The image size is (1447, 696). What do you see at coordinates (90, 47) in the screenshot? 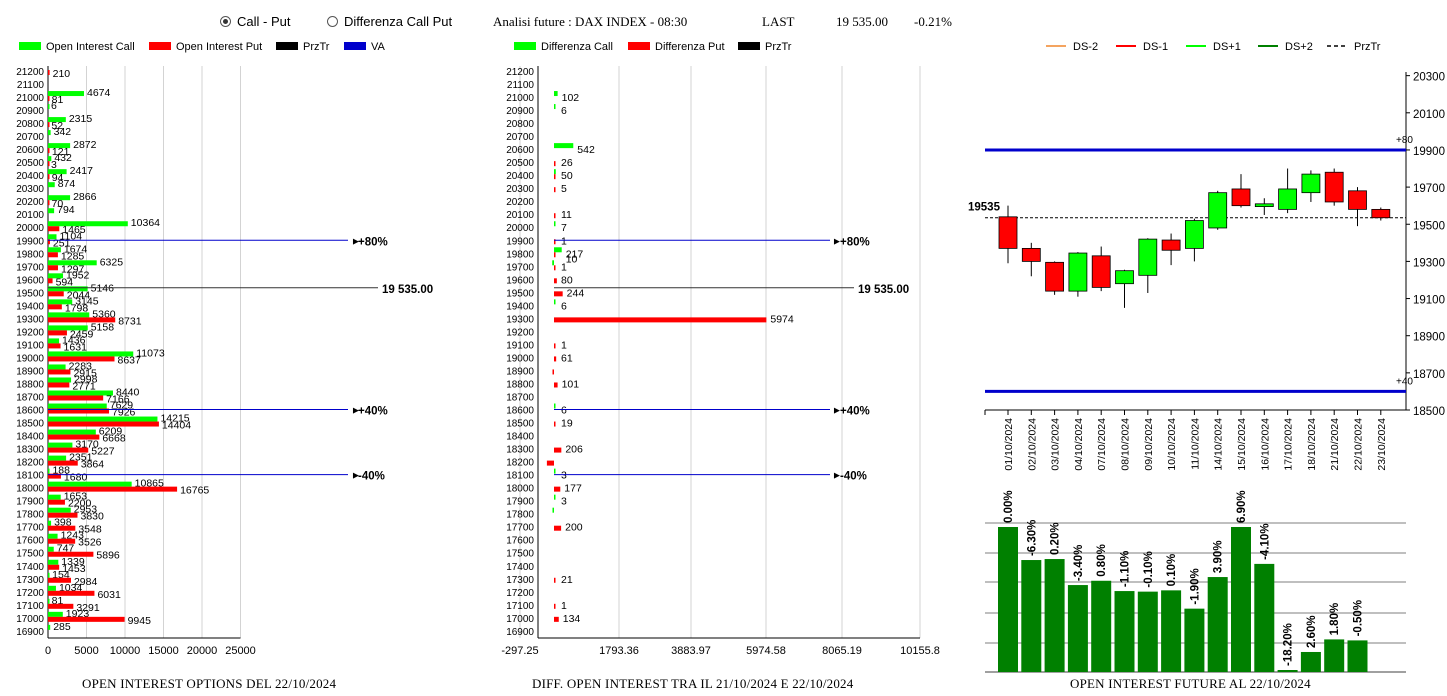
I see `legend-label: Open Interest Call` at bounding box center [90, 47].